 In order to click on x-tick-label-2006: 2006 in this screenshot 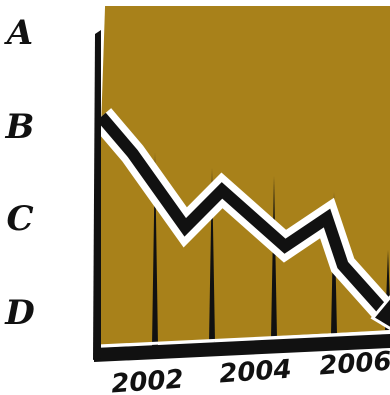, I will do `click(354, 364)`.